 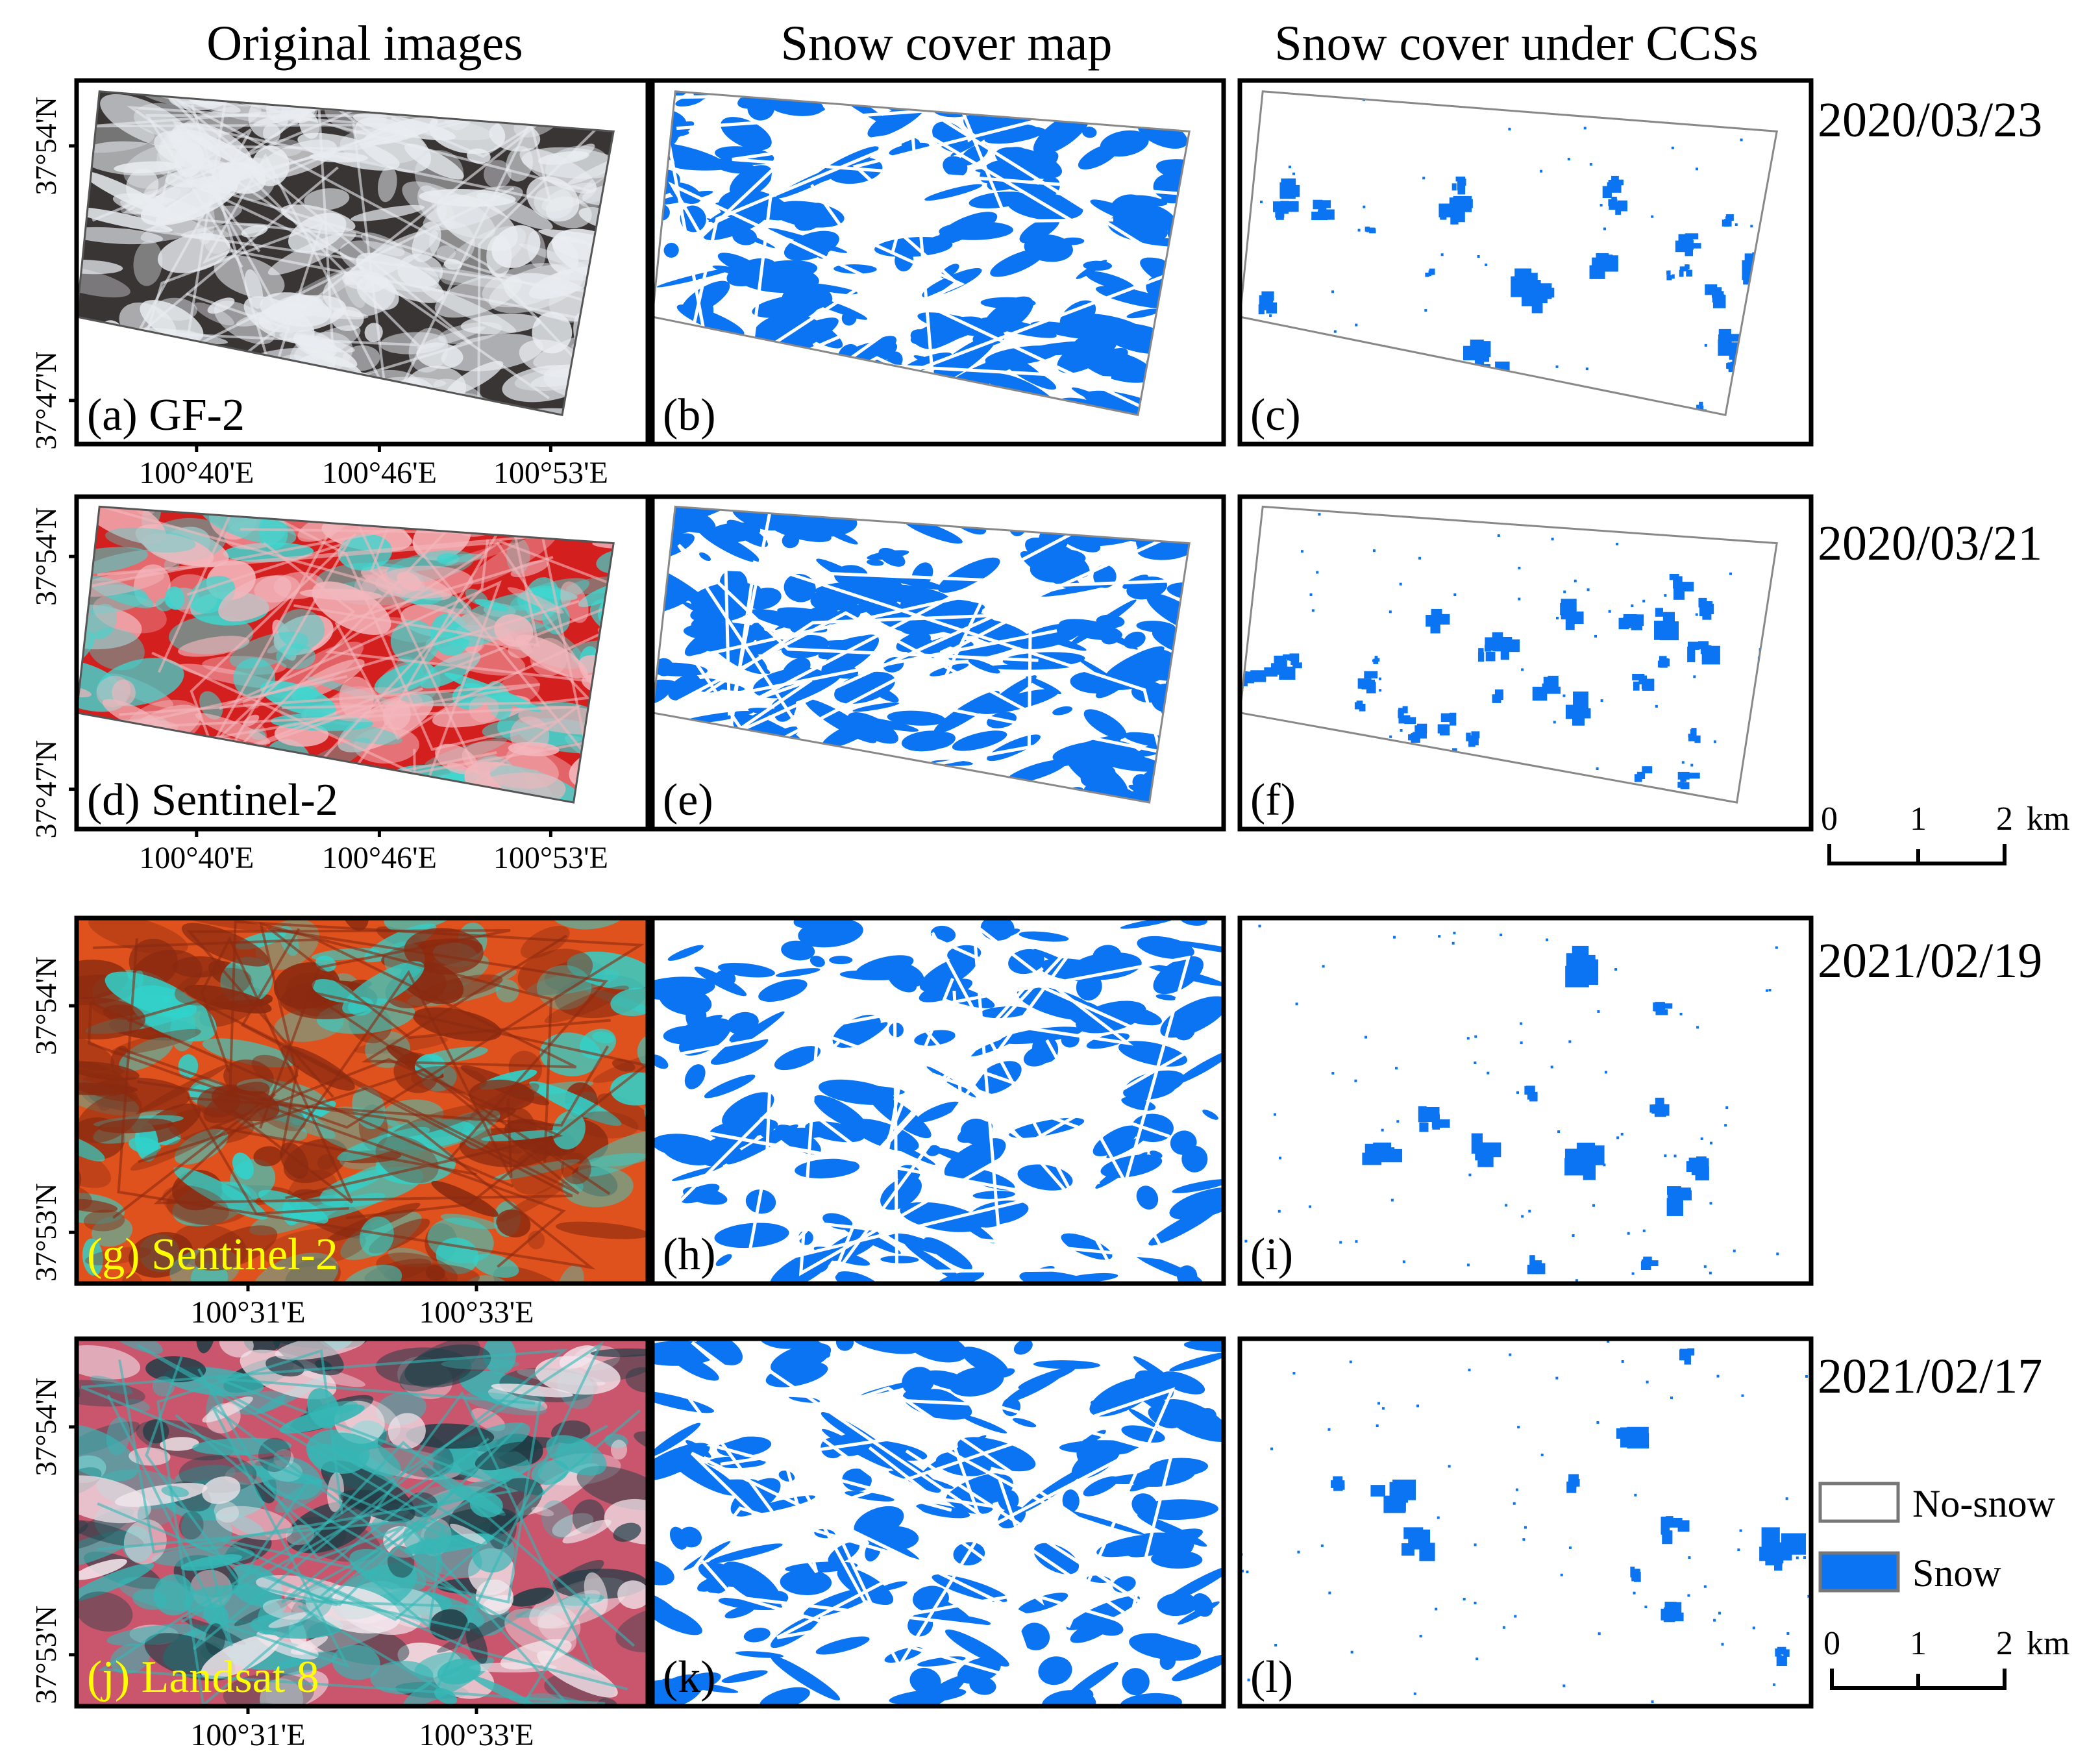 I want to click on legend-label-no-snow: No-snow, so click(x=1984, y=1503).